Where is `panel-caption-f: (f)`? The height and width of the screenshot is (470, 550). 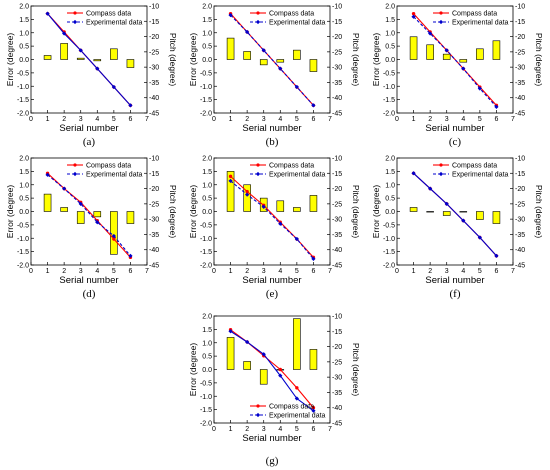
panel-caption-f: (f) is located at coordinates (455, 294).